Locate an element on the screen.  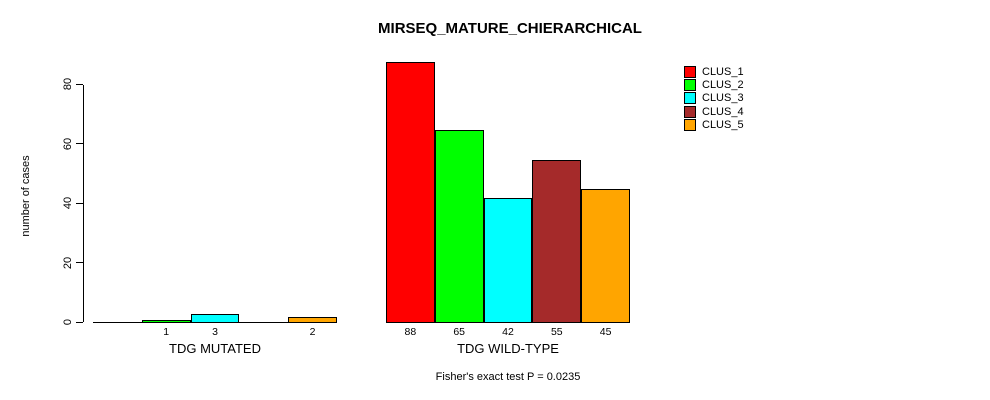
legend-item-clus_1: CLUS_1 is located at coordinates (714, 71).